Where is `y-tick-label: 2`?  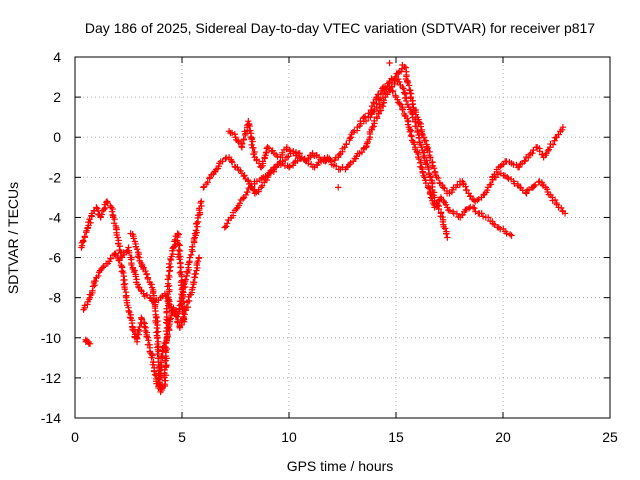
y-tick-label: 2 is located at coordinates (57, 97).